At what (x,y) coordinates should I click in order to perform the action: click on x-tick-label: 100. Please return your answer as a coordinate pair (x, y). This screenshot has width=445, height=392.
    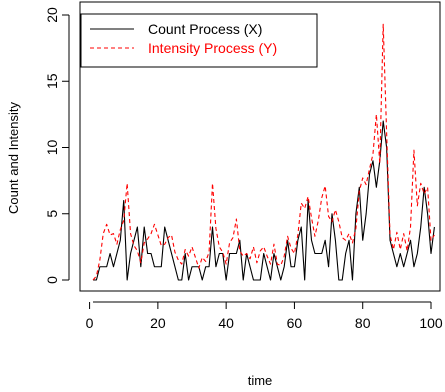
    Looking at the image, I should click on (431, 323).